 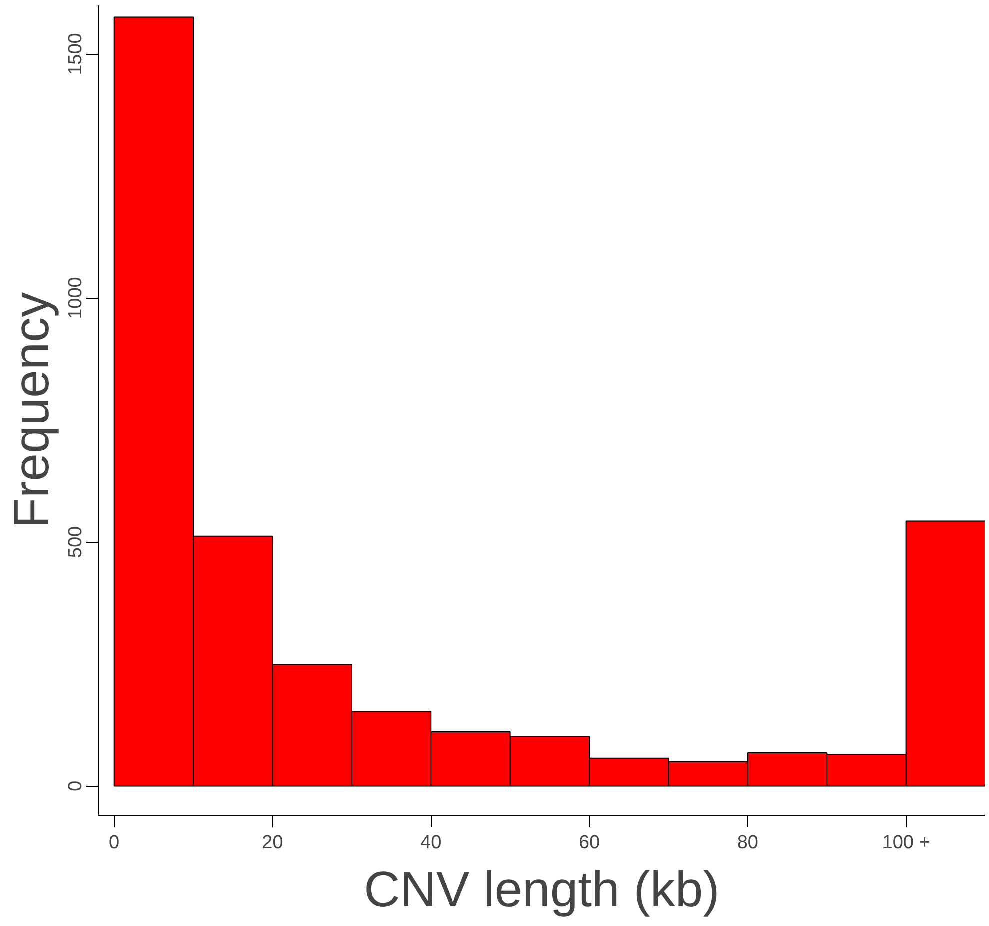 What do you see at coordinates (76, 542) in the screenshot?
I see `y-tick-label: 500` at bounding box center [76, 542].